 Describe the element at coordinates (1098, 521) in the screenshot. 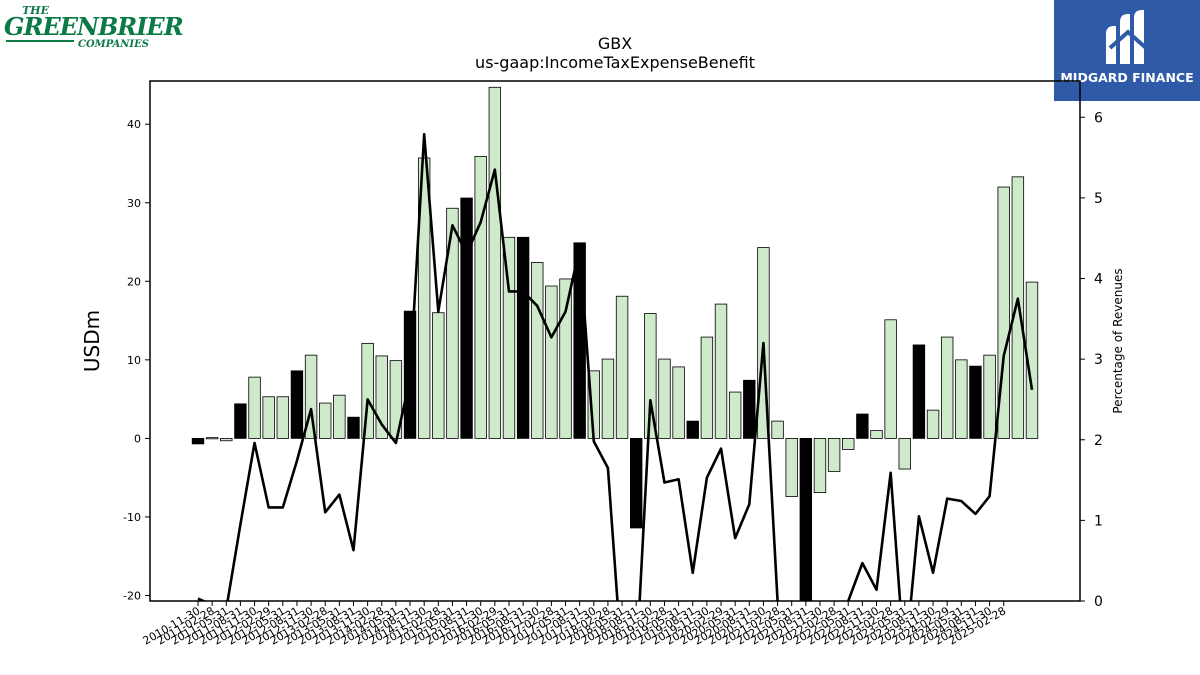

I see `y2-tick-label: 1` at that location.